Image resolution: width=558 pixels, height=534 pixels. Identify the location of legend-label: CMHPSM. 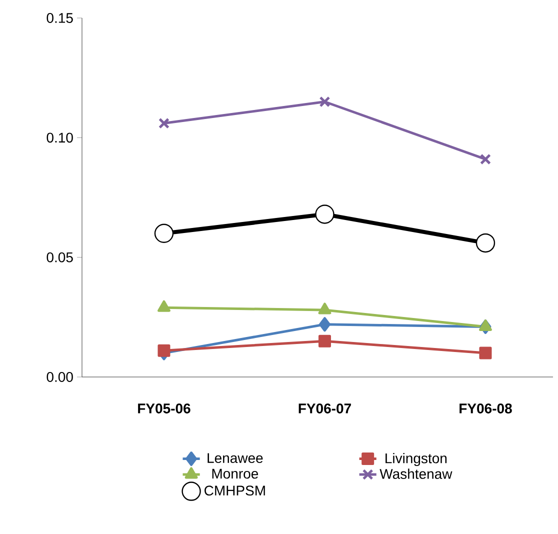
(234, 491).